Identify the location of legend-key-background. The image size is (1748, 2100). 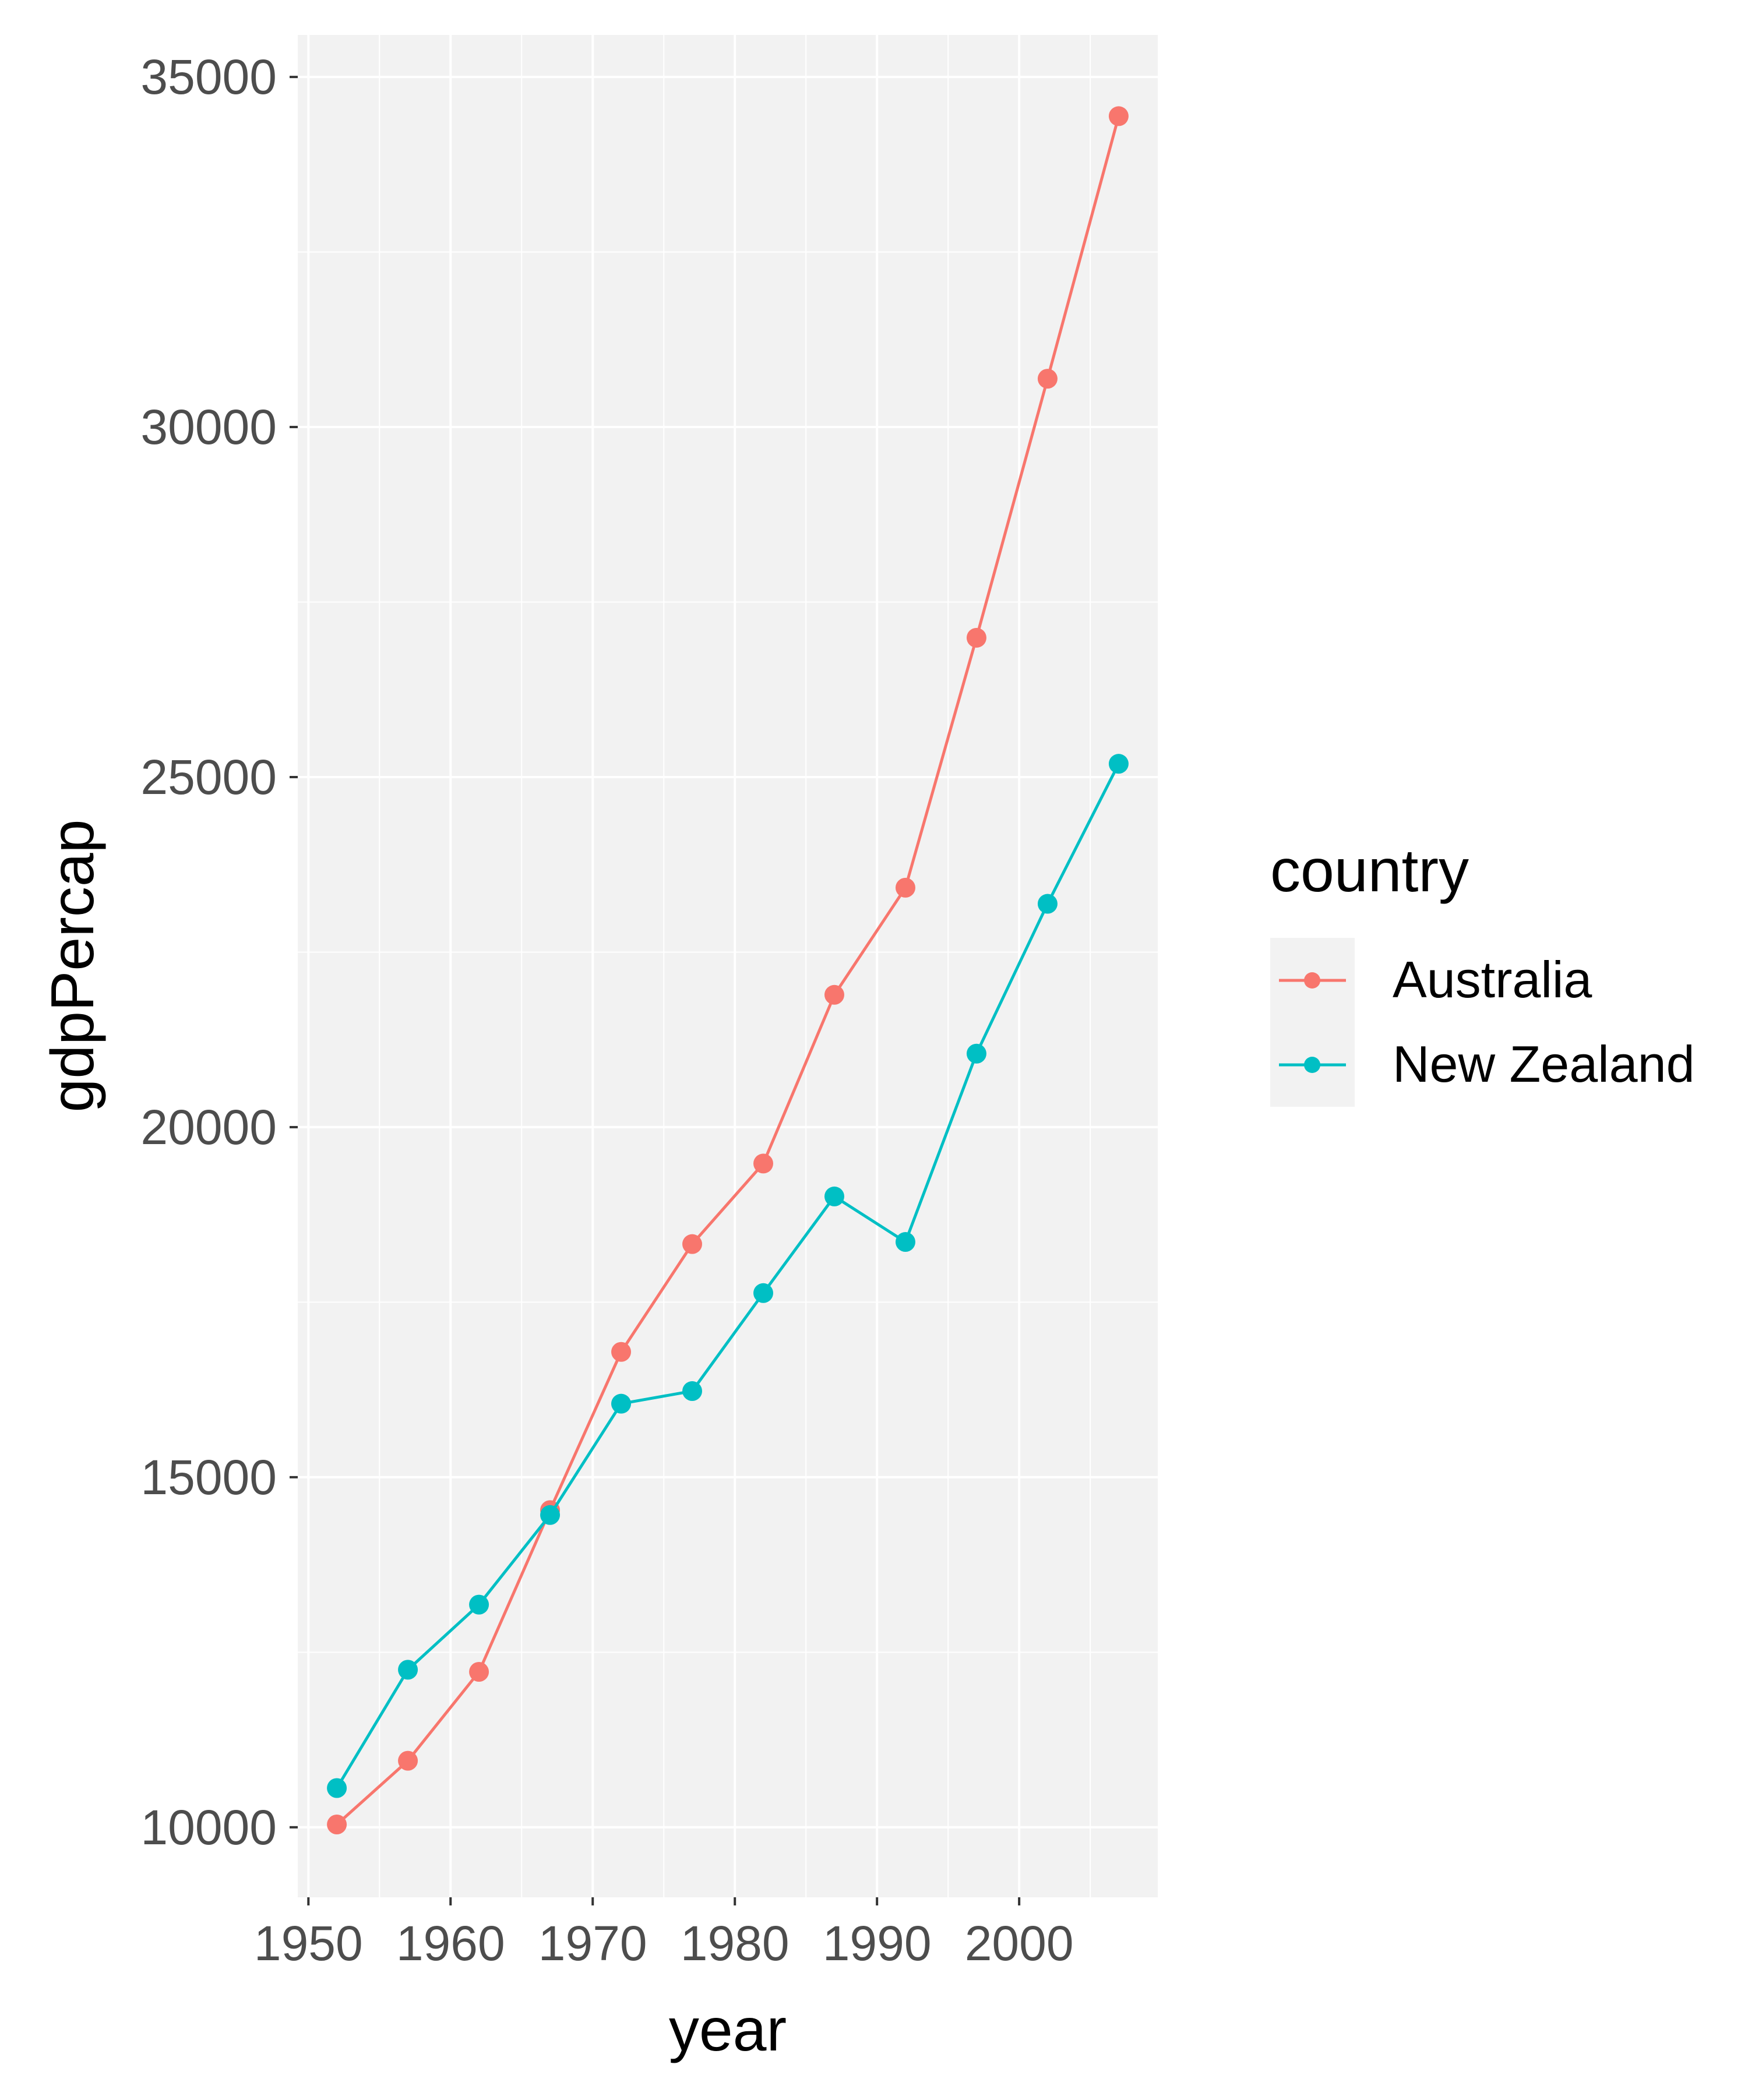
(1312, 1022).